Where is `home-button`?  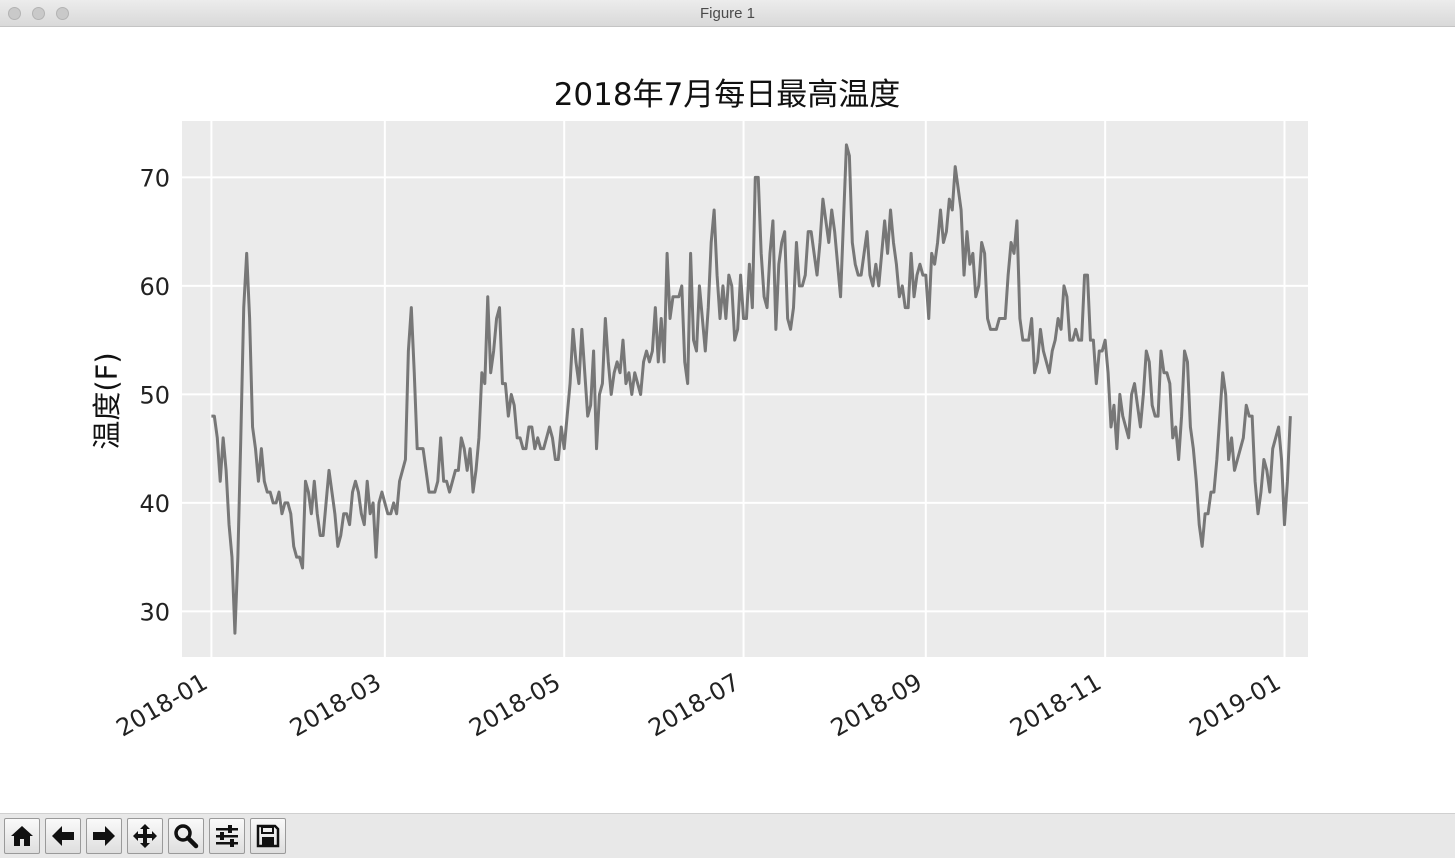
home-button is located at coordinates (22, 836).